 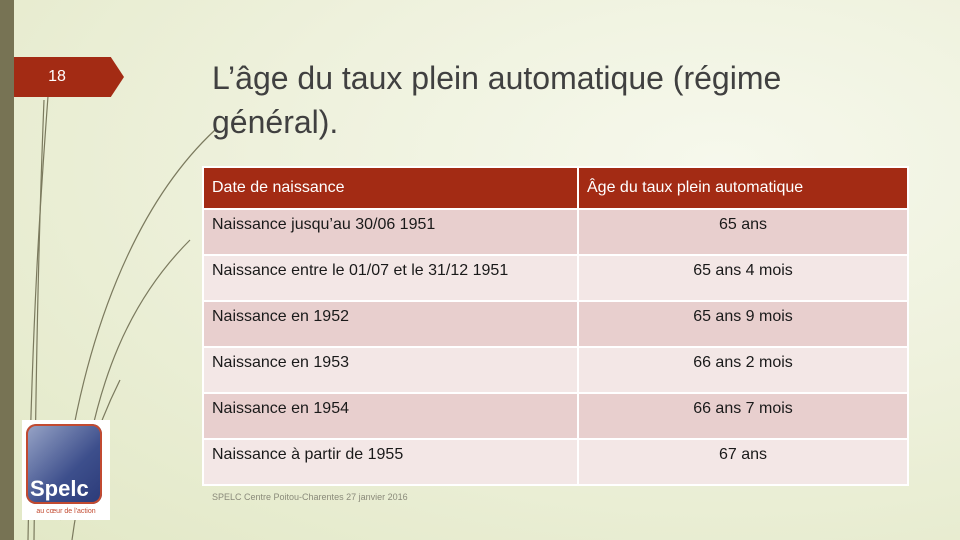 I want to click on age-cell: 67 ans, so click(x=743, y=462).